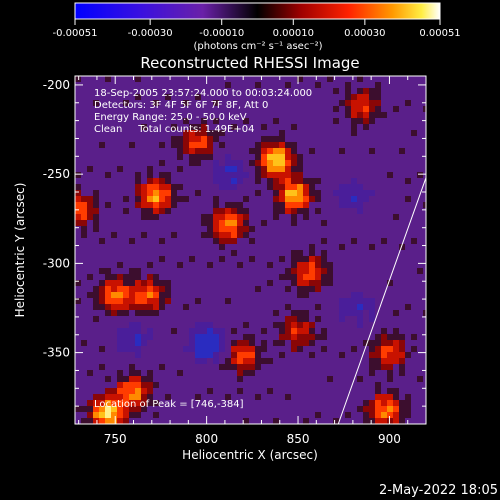 This screenshot has height=500, width=500. What do you see at coordinates (221, 33) in the screenshot?
I see `colorbar-tick-label: -0.00010` at bounding box center [221, 33].